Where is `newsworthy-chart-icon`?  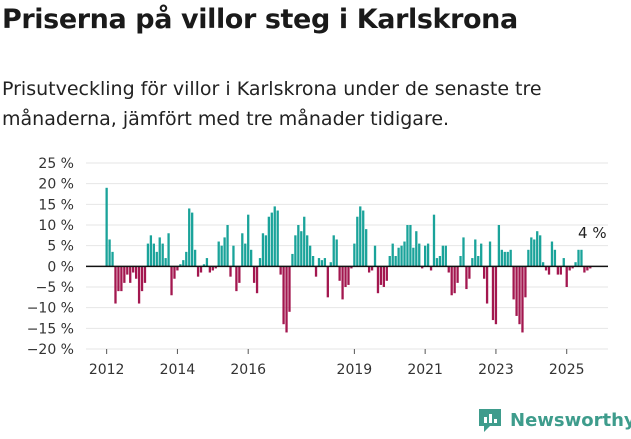
newsworthy-chart-icon is located at coordinates (490, 420).